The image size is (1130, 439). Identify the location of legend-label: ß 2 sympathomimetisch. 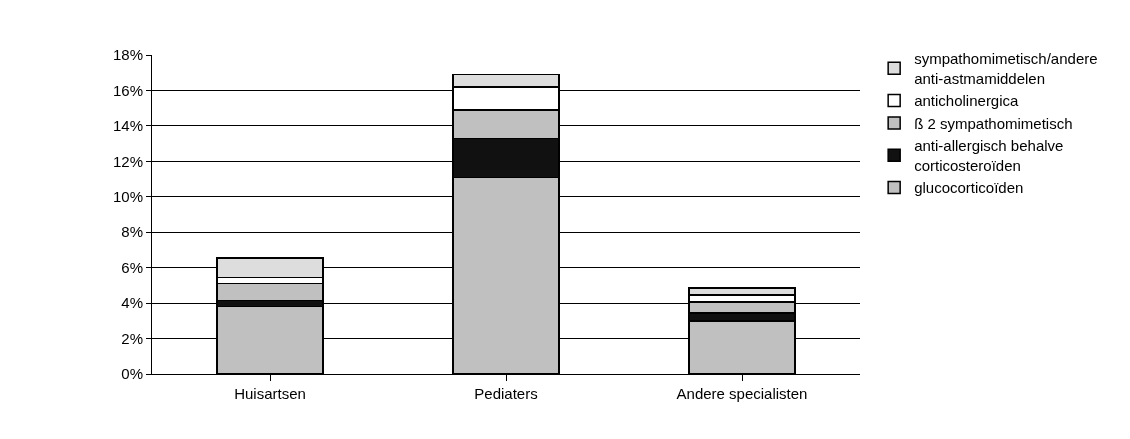
(993, 123).